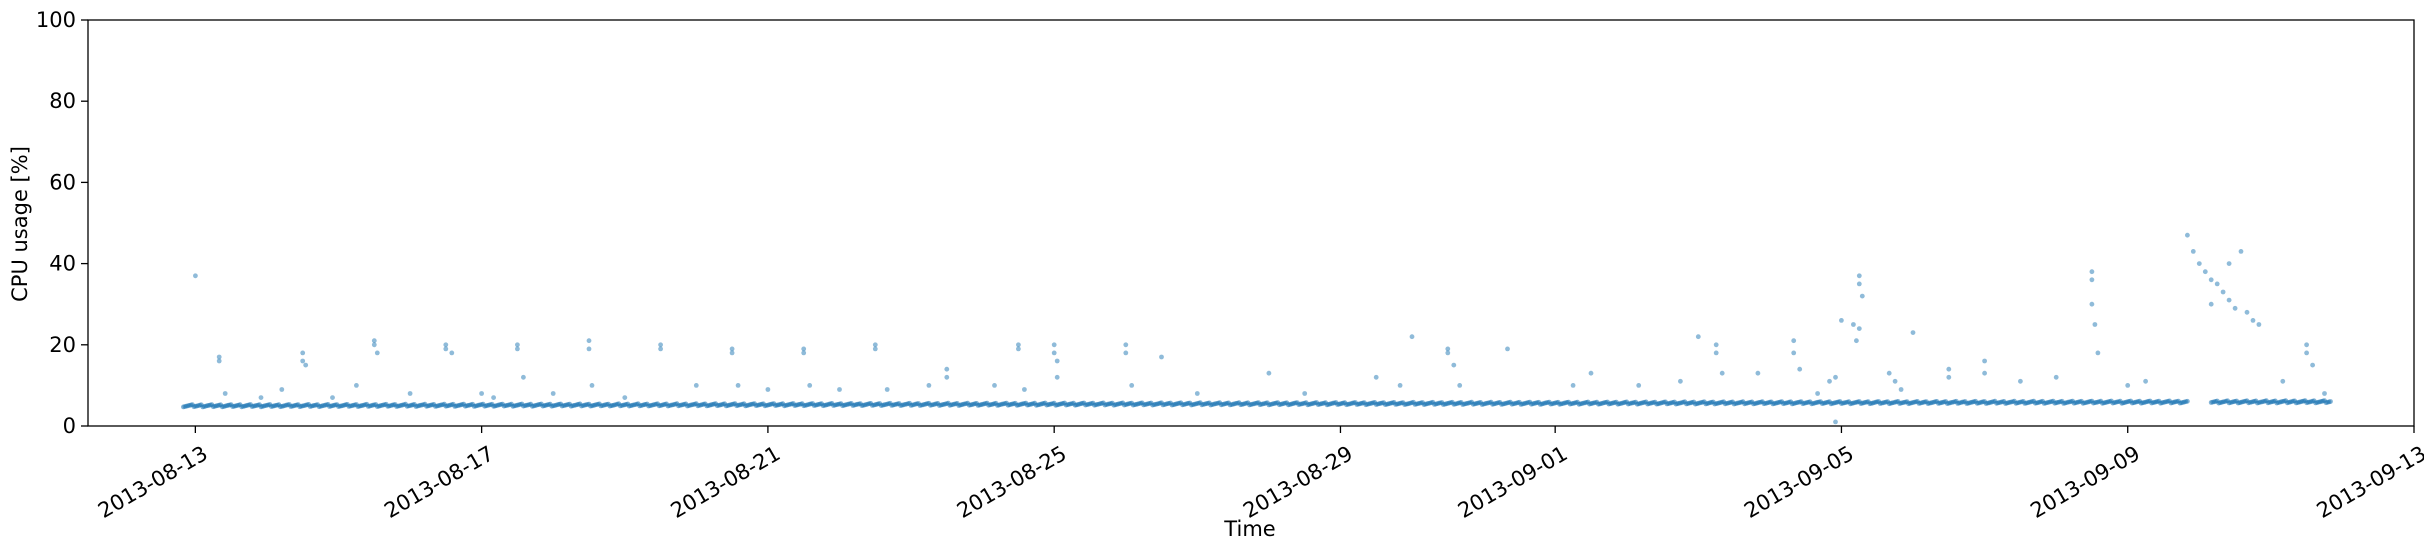 The width and height of the screenshot is (2424, 551). What do you see at coordinates (62, 264) in the screenshot?
I see `y-tick-label: 40` at bounding box center [62, 264].